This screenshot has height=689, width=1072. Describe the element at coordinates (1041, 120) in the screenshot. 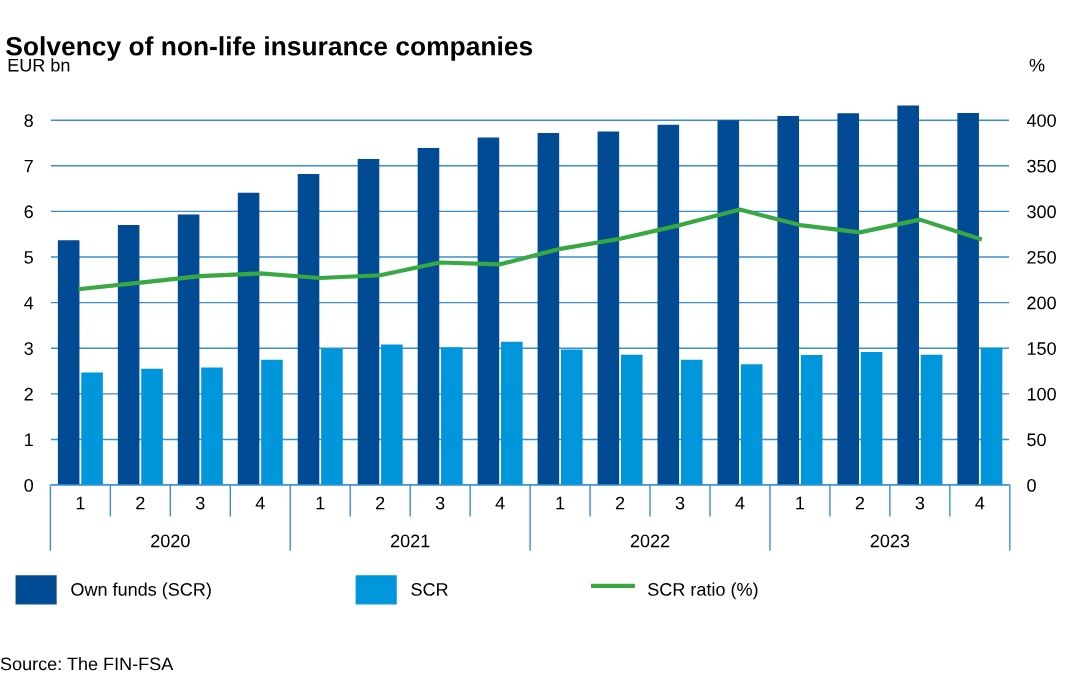

I see `y2-tick-label: 400` at that location.